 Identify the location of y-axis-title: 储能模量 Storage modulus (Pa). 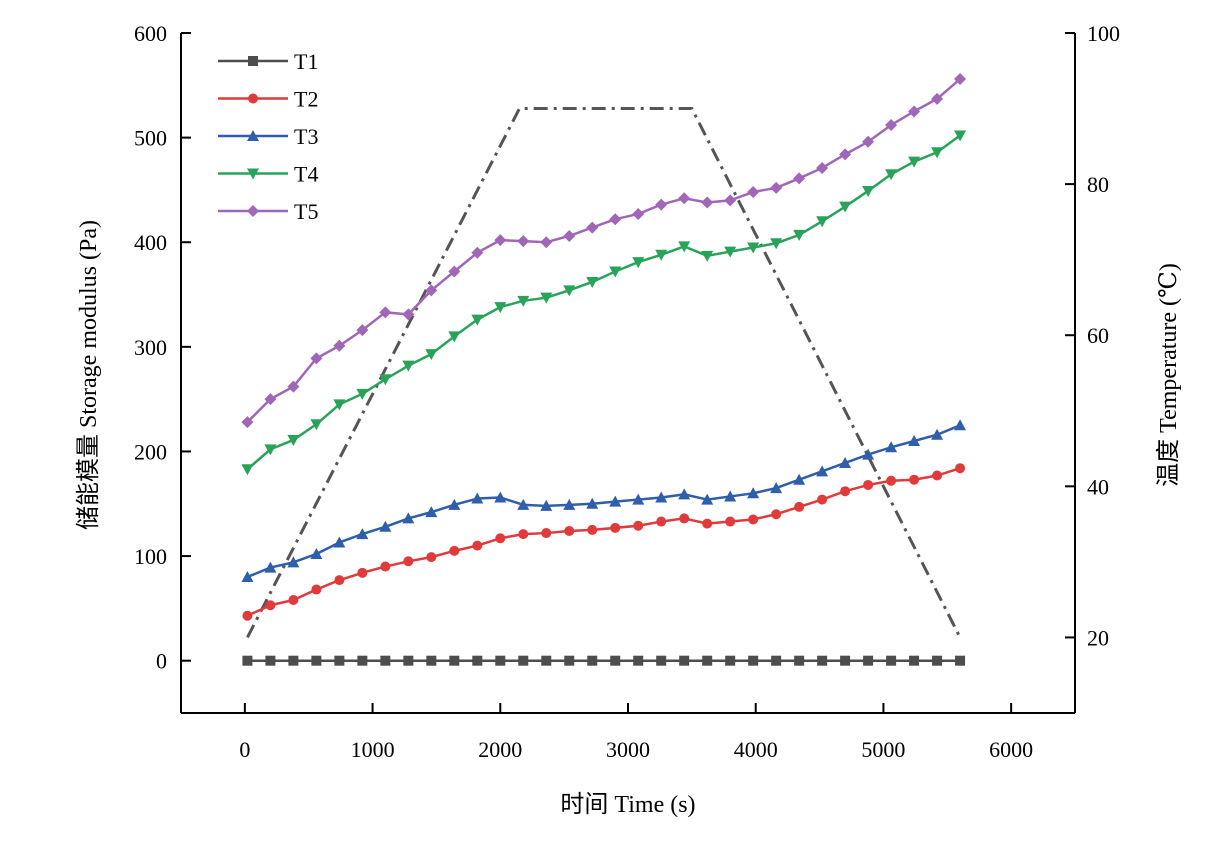
(88, 375).